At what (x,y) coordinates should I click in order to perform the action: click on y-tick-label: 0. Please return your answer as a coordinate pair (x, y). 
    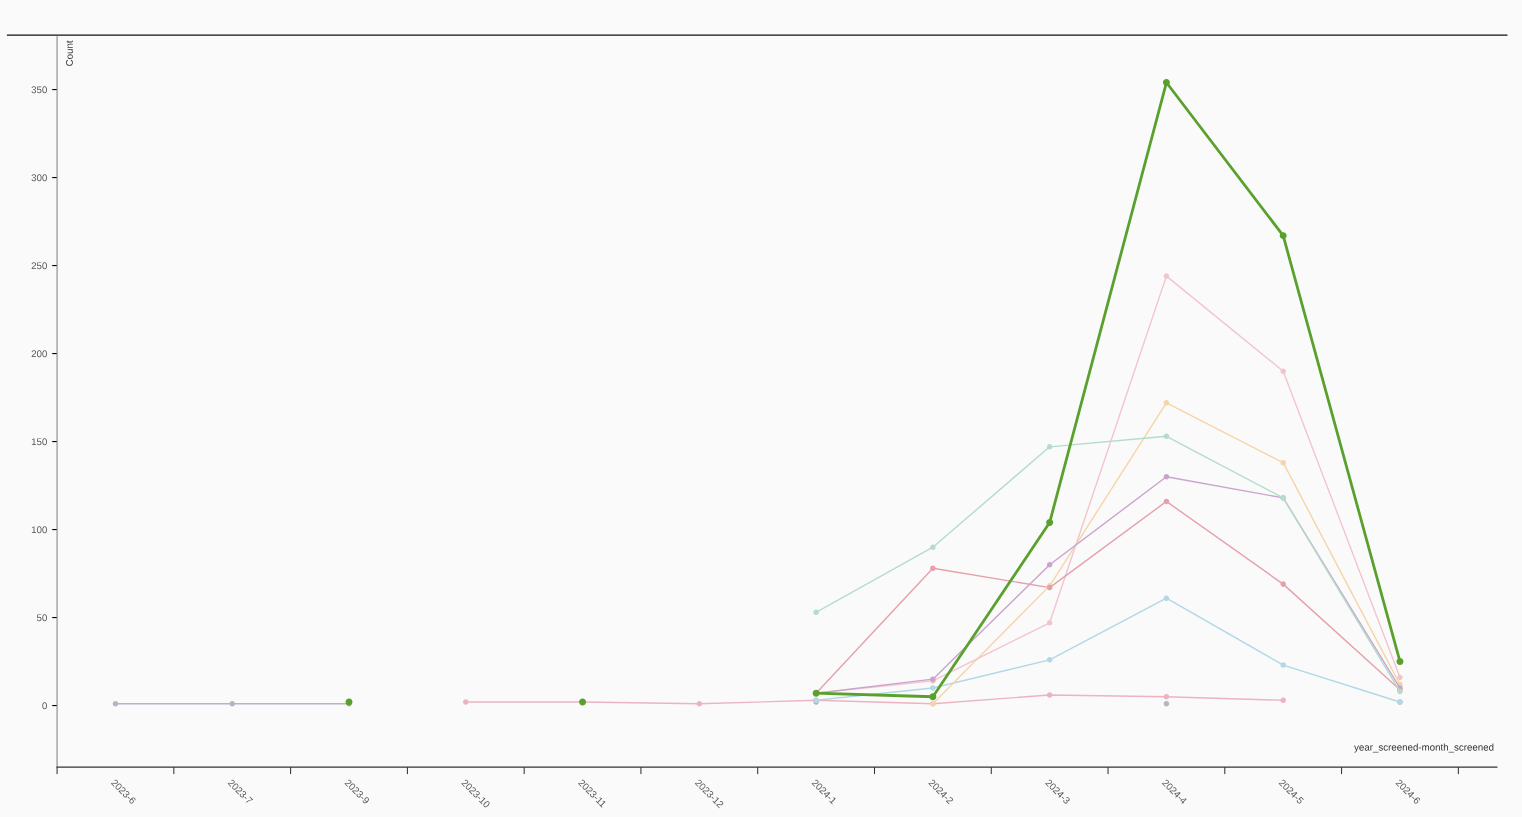
    Looking at the image, I should click on (44, 706).